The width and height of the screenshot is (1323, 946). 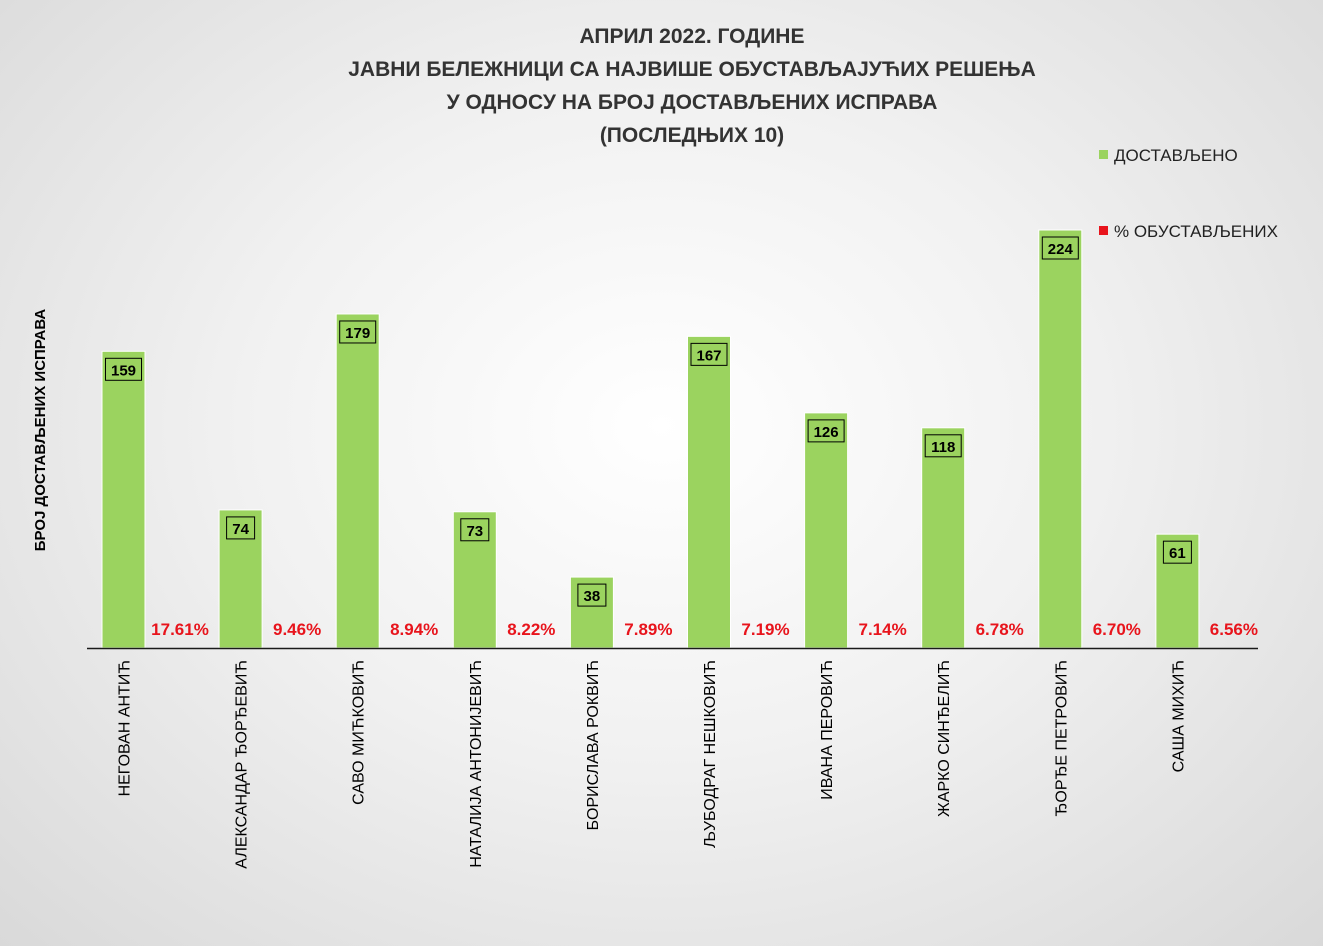 I want to click on bar-value-label: 179, so click(x=357, y=333).